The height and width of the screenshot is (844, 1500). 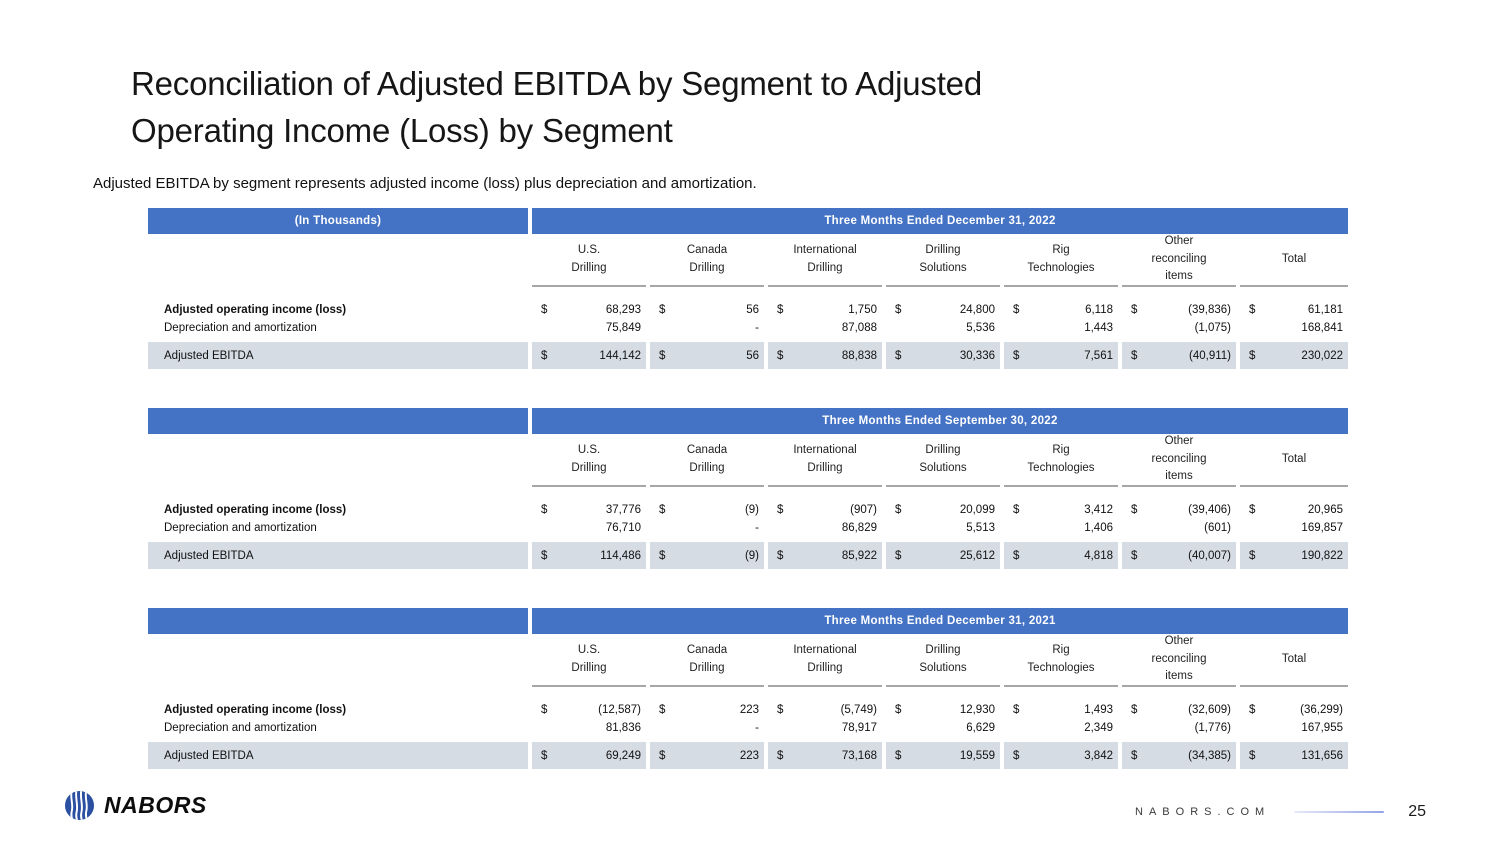 What do you see at coordinates (1098, 710) in the screenshot?
I see `cell-value: 1,493` at bounding box center [1098, 710].